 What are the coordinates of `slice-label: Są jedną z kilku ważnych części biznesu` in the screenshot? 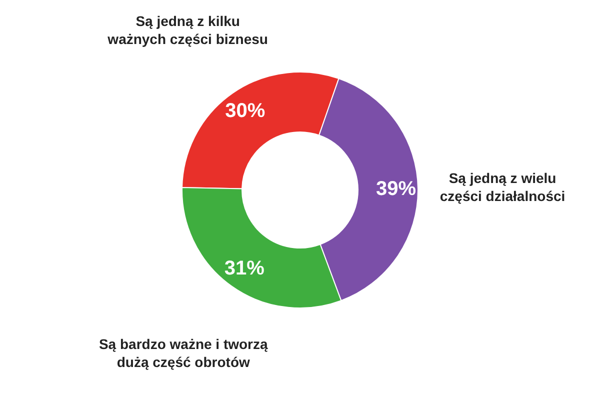 It's located at (187, 30).